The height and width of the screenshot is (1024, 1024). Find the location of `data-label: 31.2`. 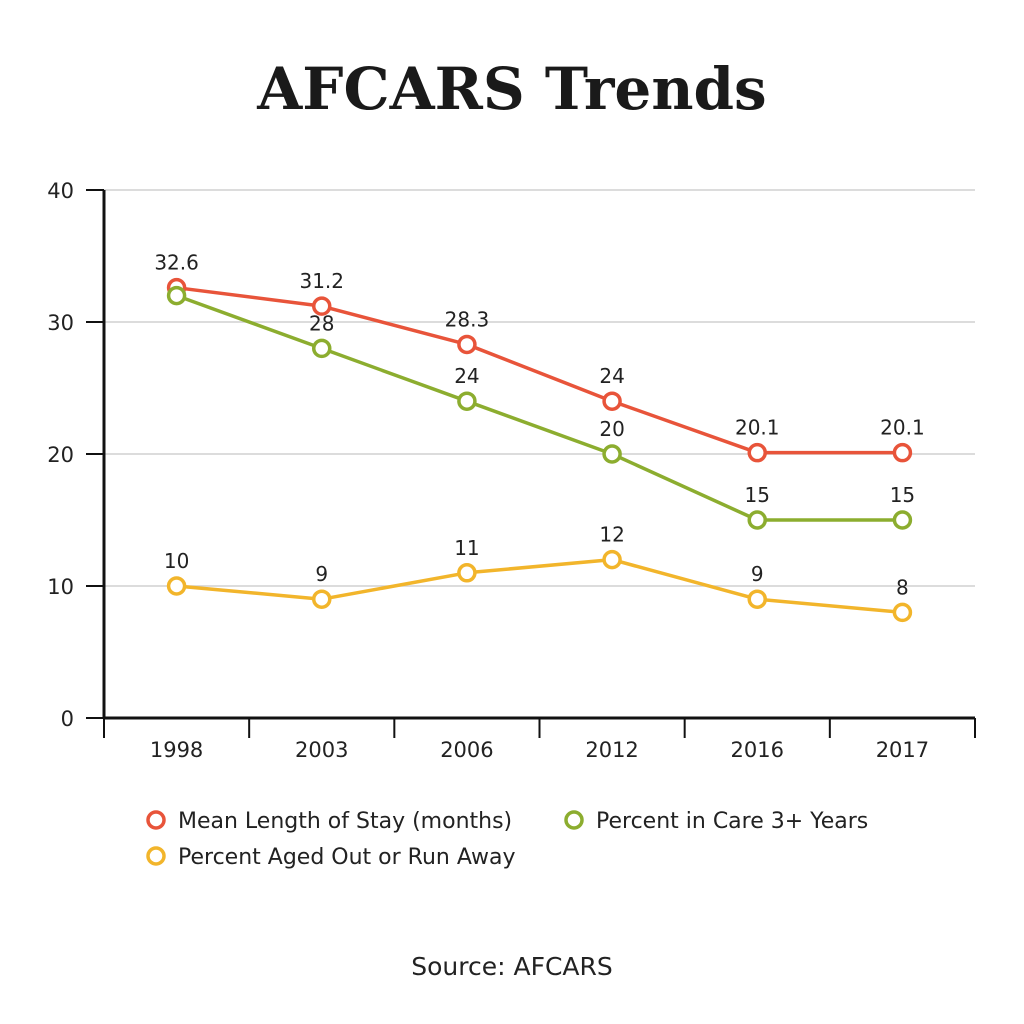

data-label: 31.2 is located at coordinates (321, 281).